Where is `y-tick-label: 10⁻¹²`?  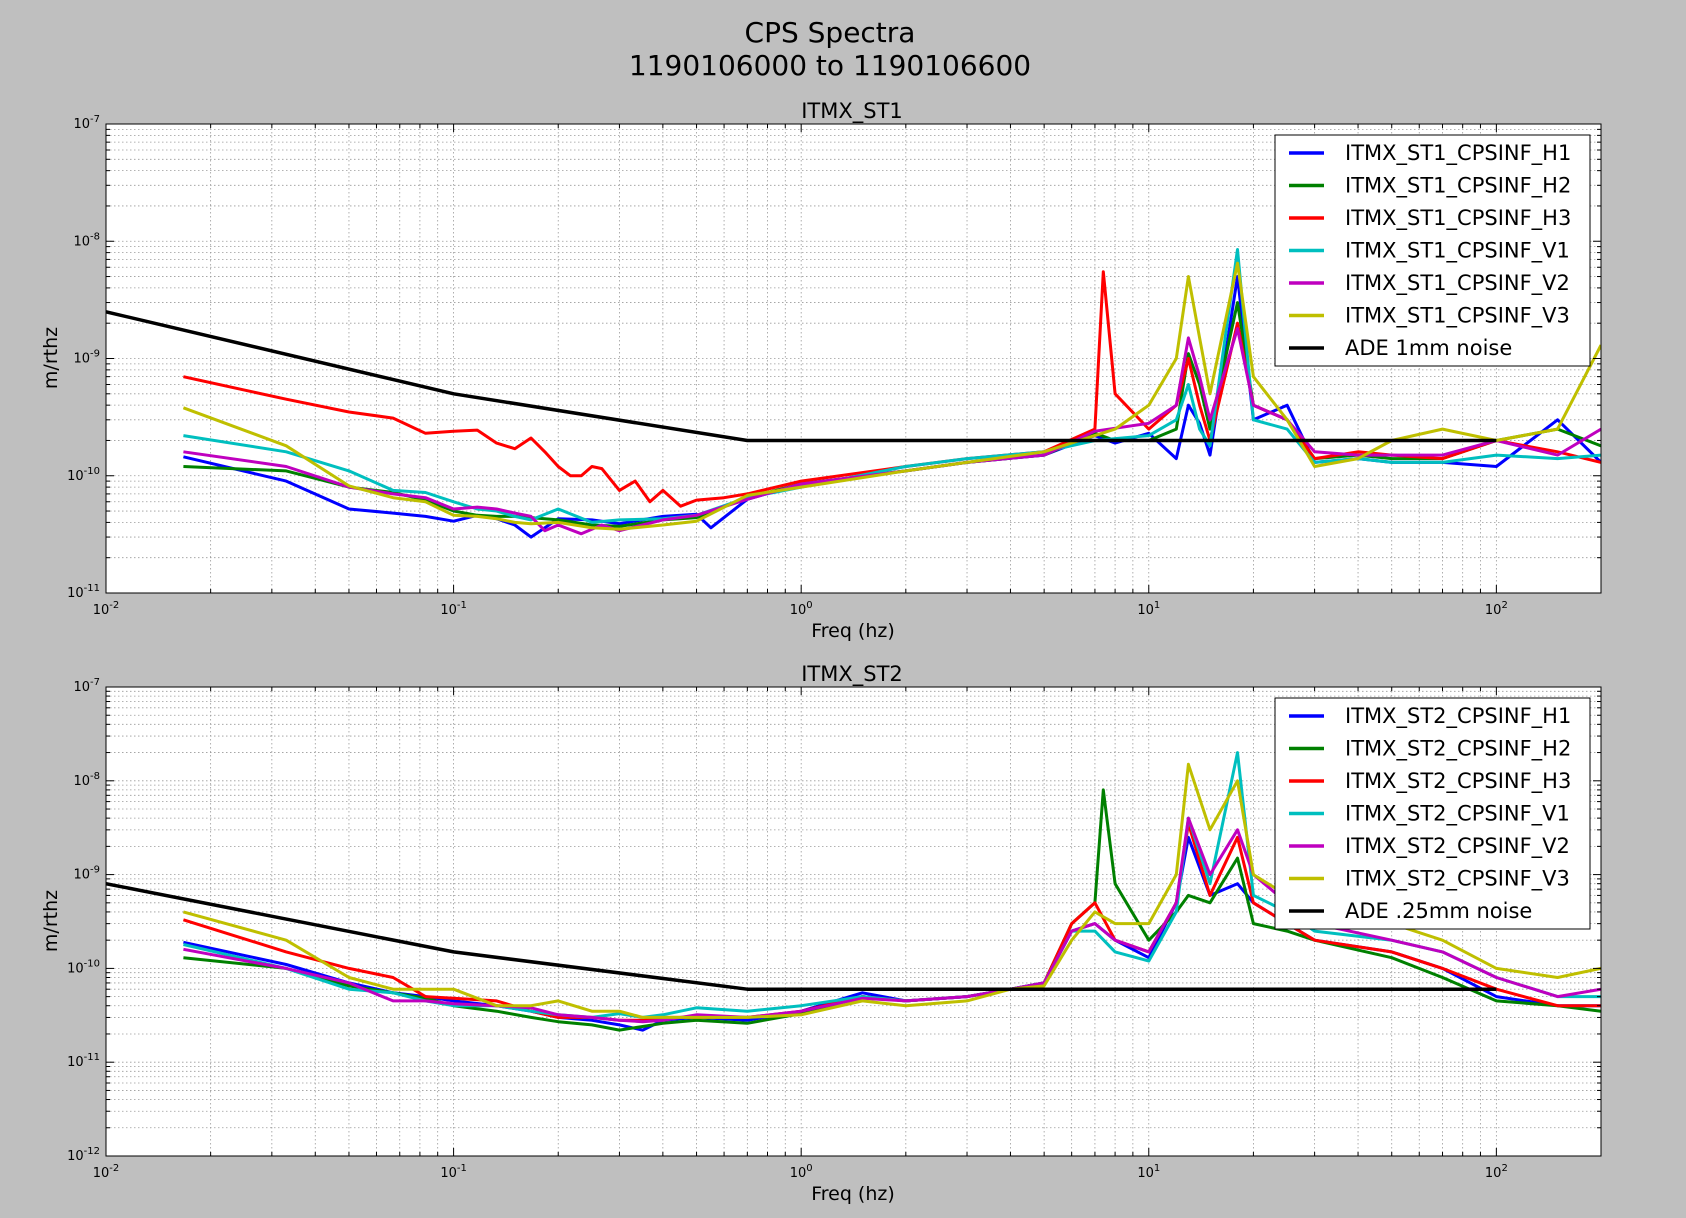 y-tick-label: 10⁻¹² is located at coordinates (83, 1155).